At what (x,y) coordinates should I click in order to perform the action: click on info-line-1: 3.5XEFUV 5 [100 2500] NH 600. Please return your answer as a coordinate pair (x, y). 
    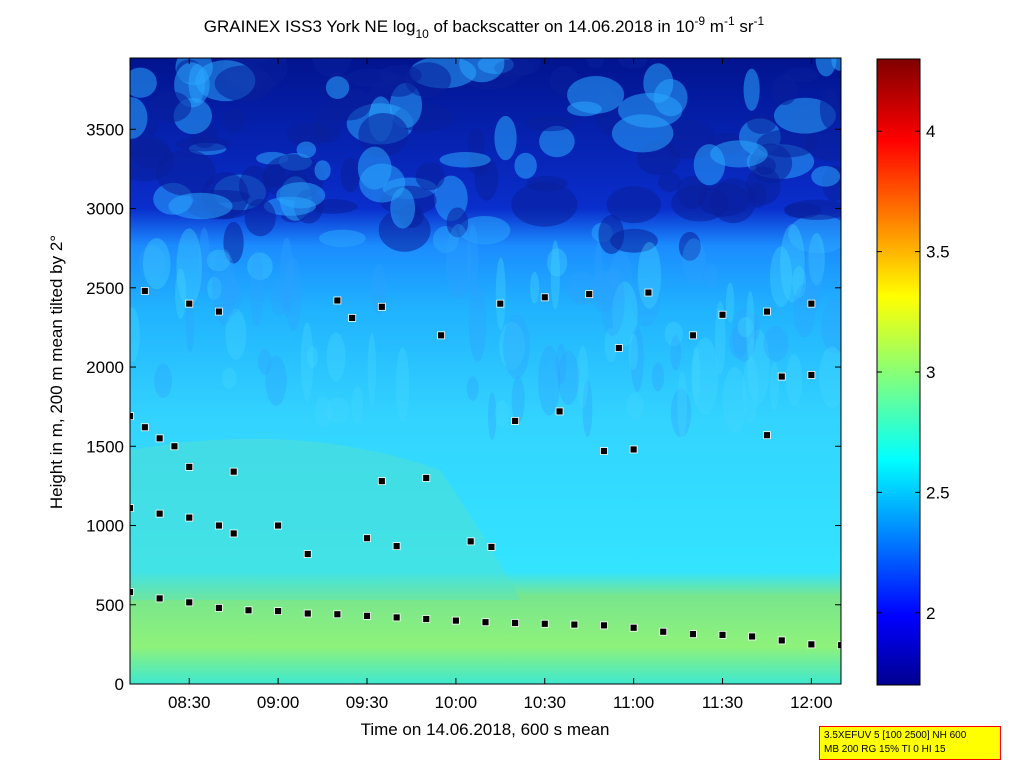
    Looking at the image, I should click on (895, 735).